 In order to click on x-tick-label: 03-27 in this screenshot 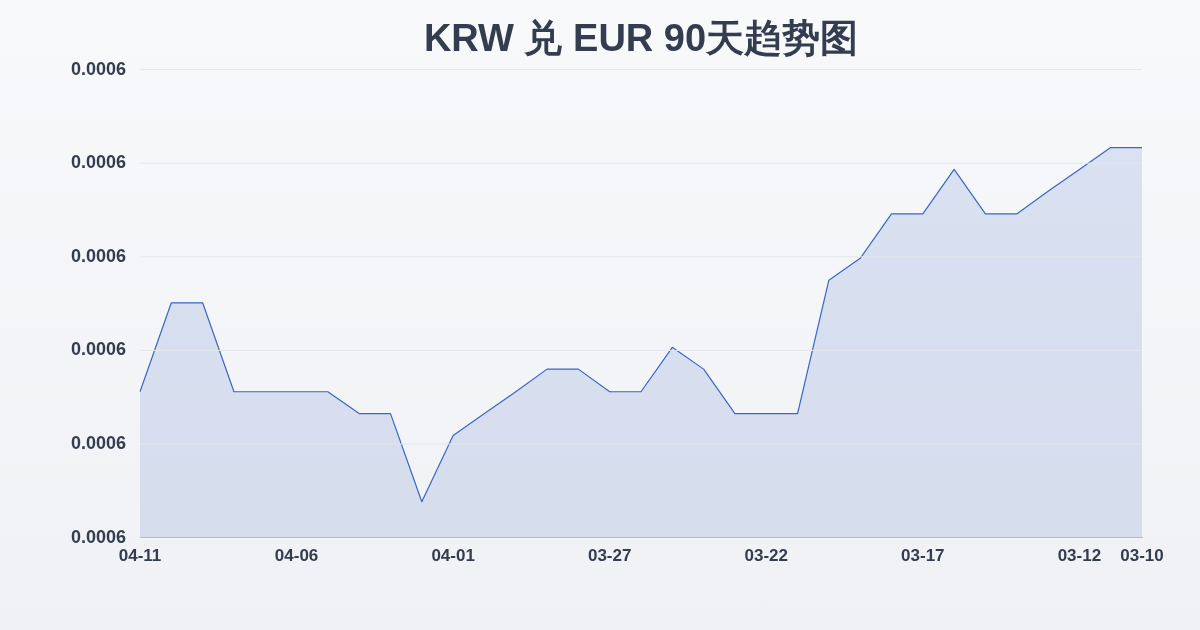, I will do `click(609, 556)`.